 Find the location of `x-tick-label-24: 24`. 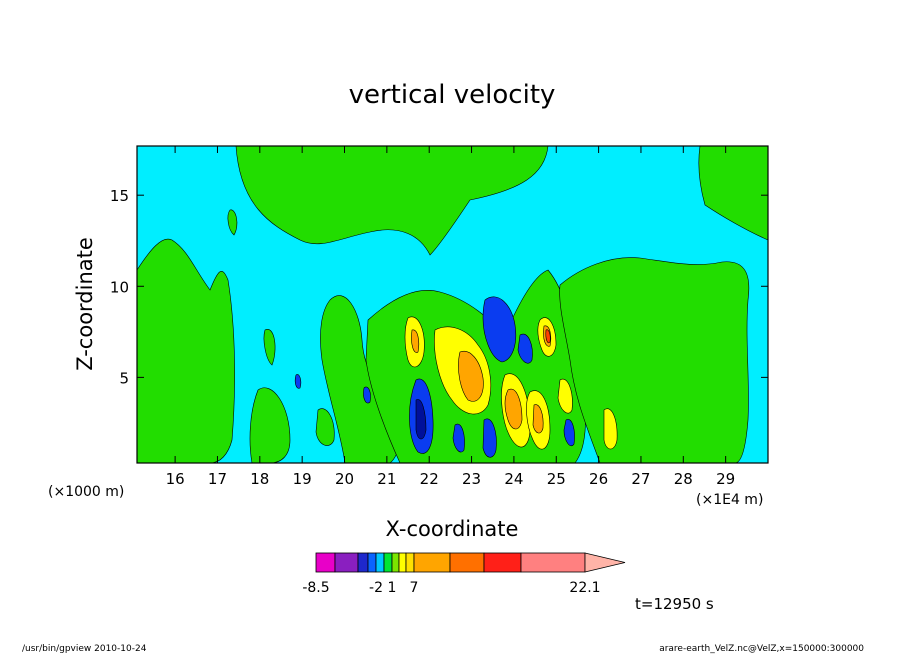

x-tick-label-24: 24 is located at coordinates (513, 479).